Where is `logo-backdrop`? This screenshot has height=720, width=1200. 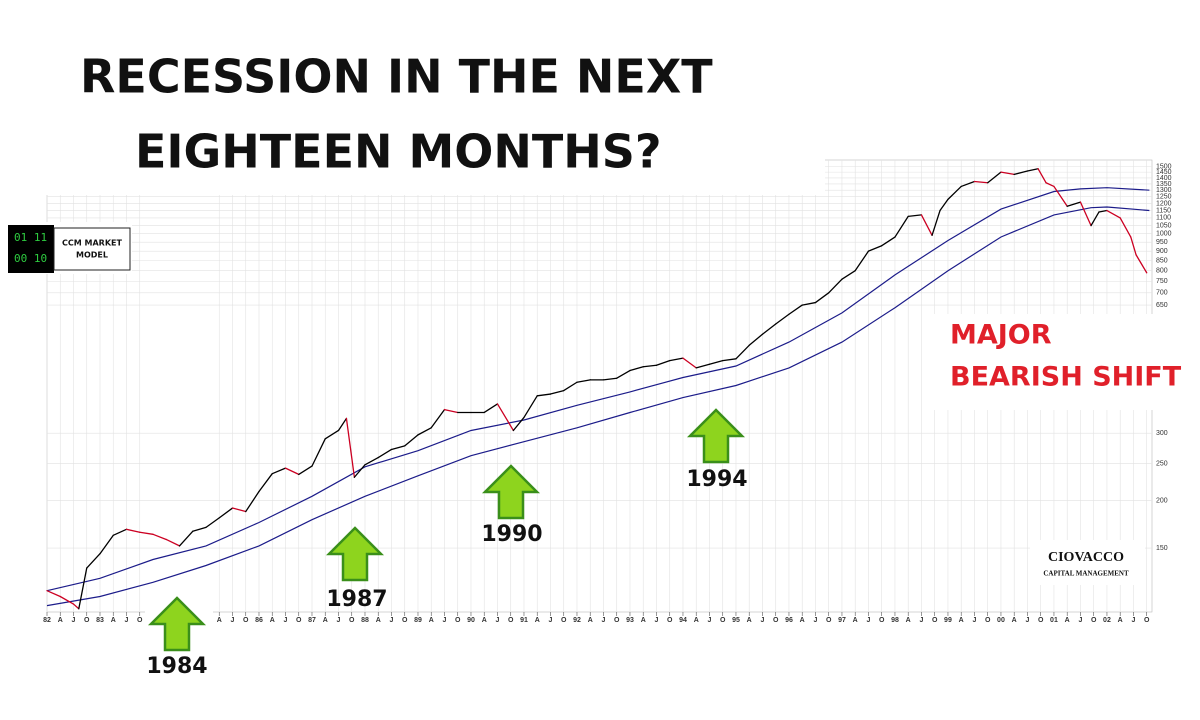
logo-backdrop is located at coordinates (1087, 562).